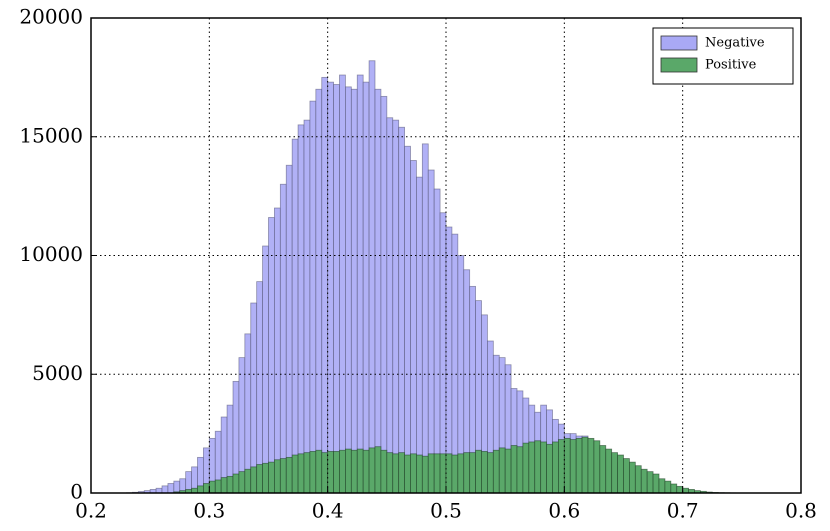  What do you see at coordinates (731, 65) in the screenshot?
I see `legend-label: Positive` at bounding box center [731, 65].